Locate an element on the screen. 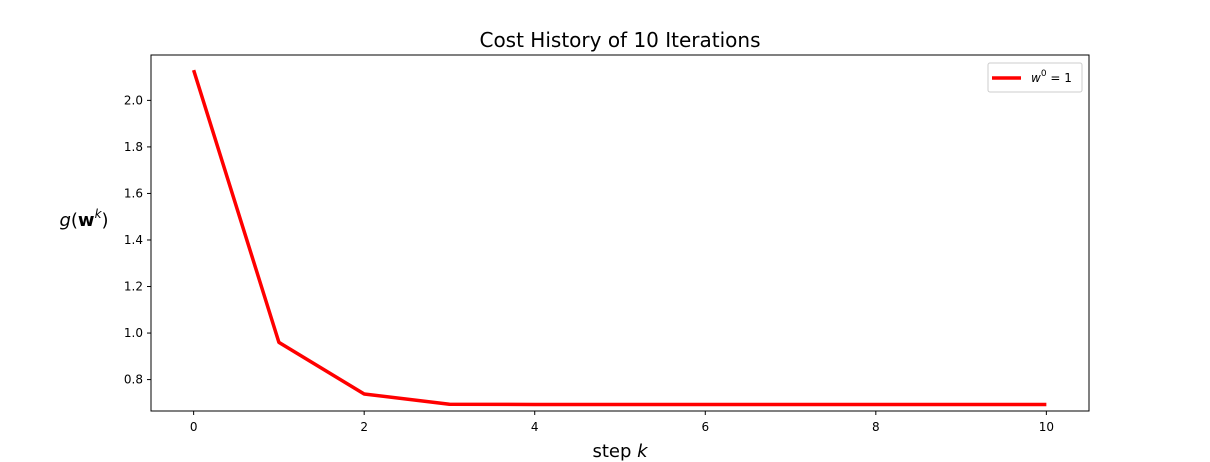 The height and width of the screenshot is (462, 1210). legend-frame is located at coordinates (1035, 77).